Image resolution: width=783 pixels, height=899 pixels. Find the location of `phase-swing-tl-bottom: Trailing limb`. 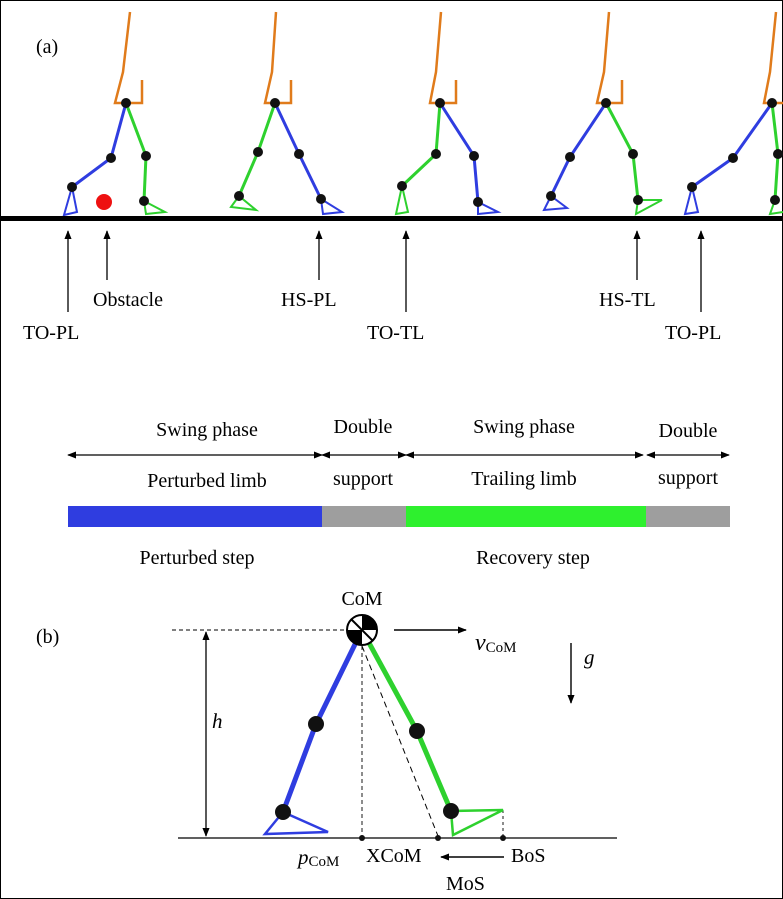

phase-swing-tl-bottom: Trailing limb is located at coordinates (523, 479).